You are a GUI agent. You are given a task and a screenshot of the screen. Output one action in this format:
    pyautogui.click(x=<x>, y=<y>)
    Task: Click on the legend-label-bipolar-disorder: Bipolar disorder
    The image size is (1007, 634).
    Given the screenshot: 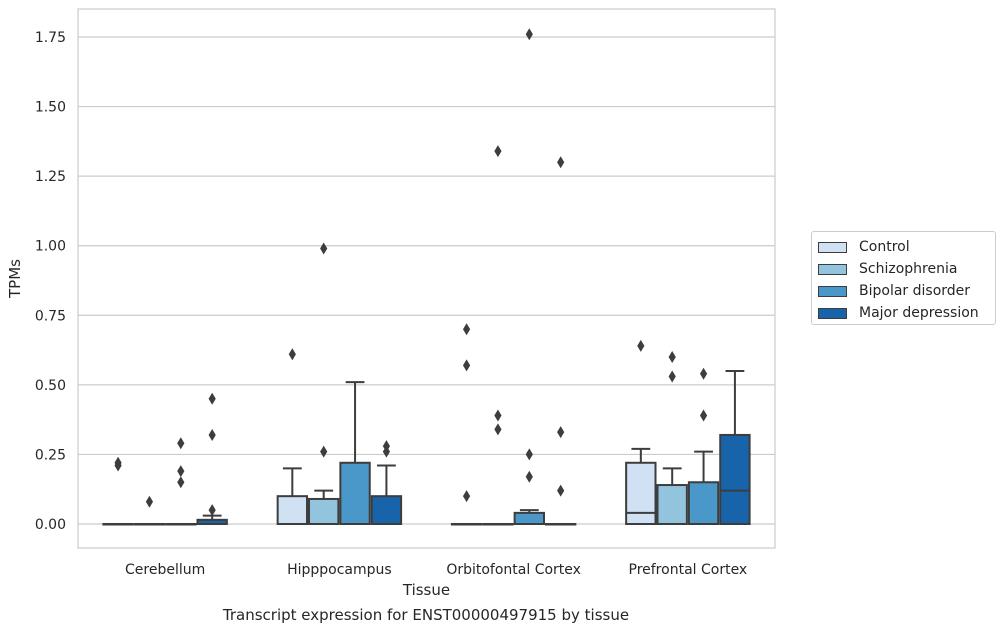 What is the action you would take?
    pyautogui.click(x=915, y=291)
    